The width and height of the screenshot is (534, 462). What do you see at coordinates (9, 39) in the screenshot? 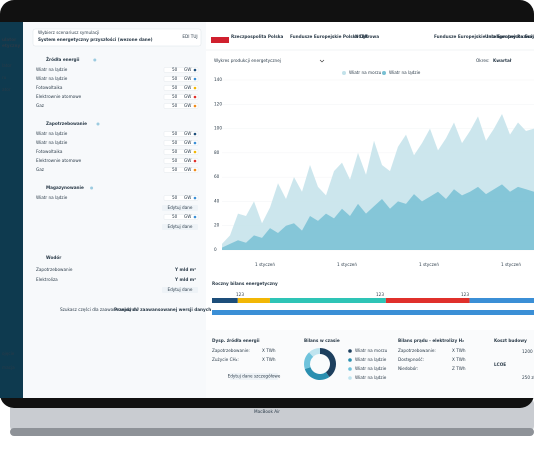
I see `sidebar-title: ulator` at bounding box center [9, 39].